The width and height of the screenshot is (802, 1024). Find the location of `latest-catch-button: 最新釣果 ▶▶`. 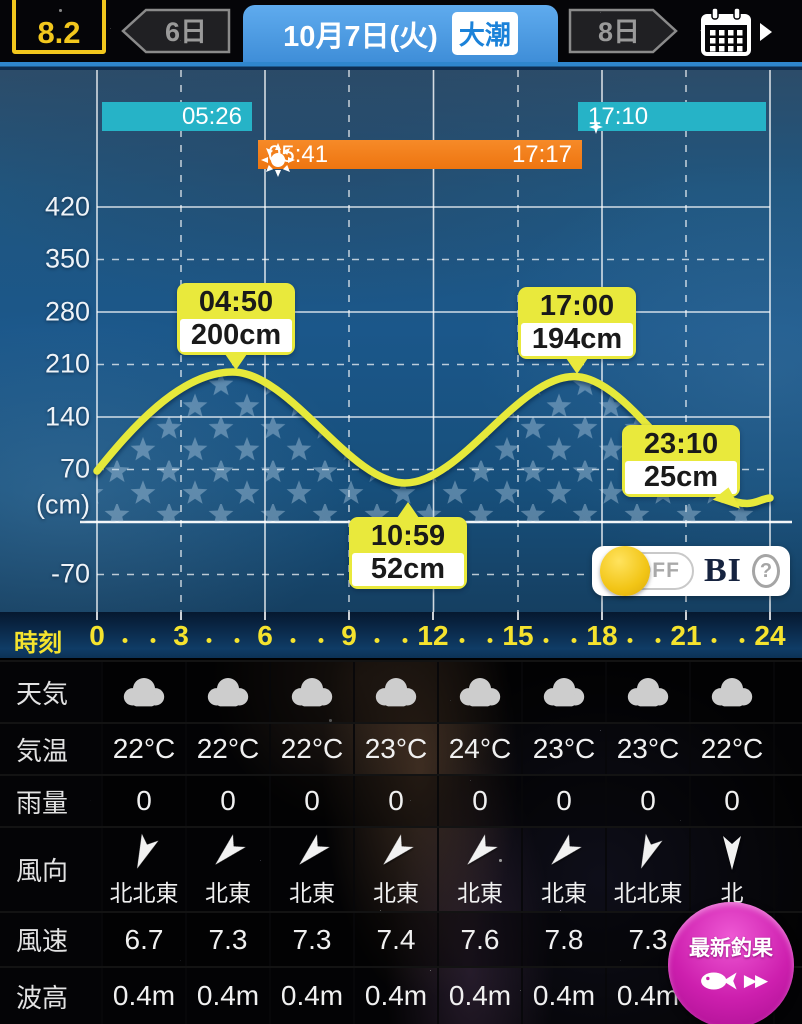

latest-catch-button: 最新釣果 ▶▶ is located at coordinates (731, 963).